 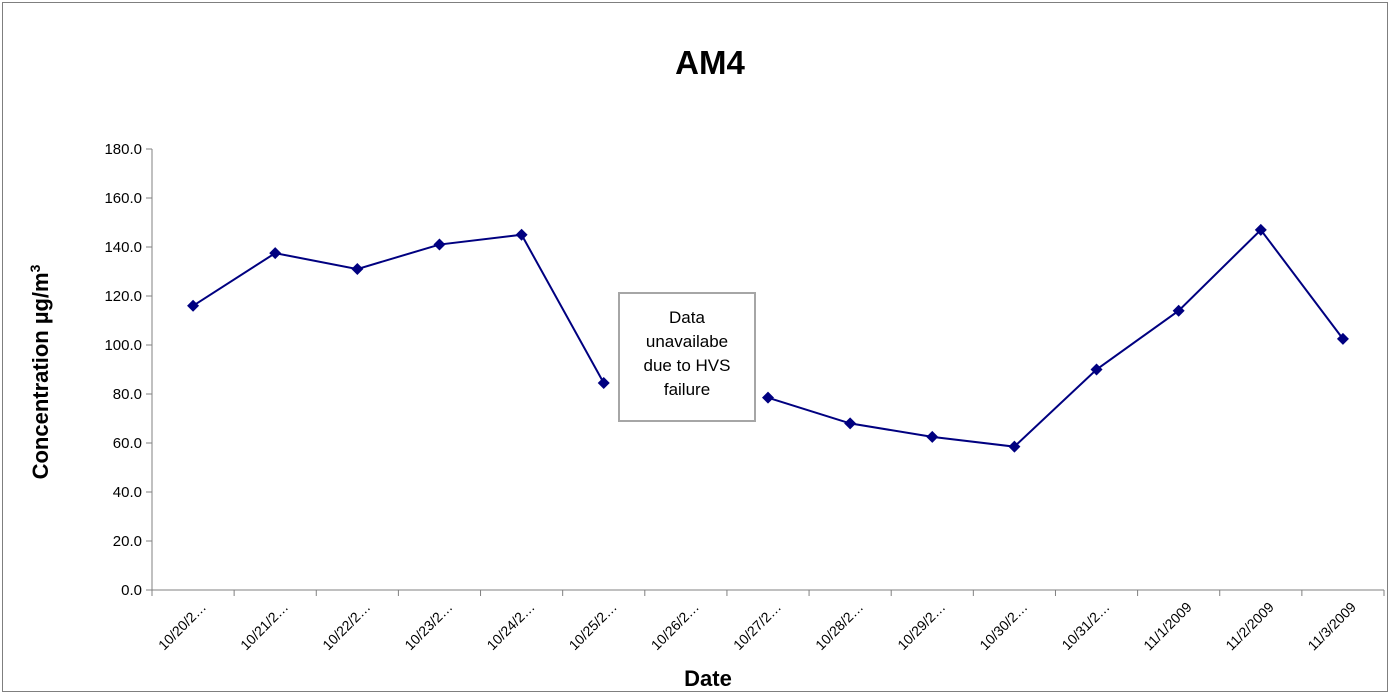 What do you see at coordinates (127, 394) in the screenshot?
I see `y-tick-label: 80.0` at bounding box center [127, 394].